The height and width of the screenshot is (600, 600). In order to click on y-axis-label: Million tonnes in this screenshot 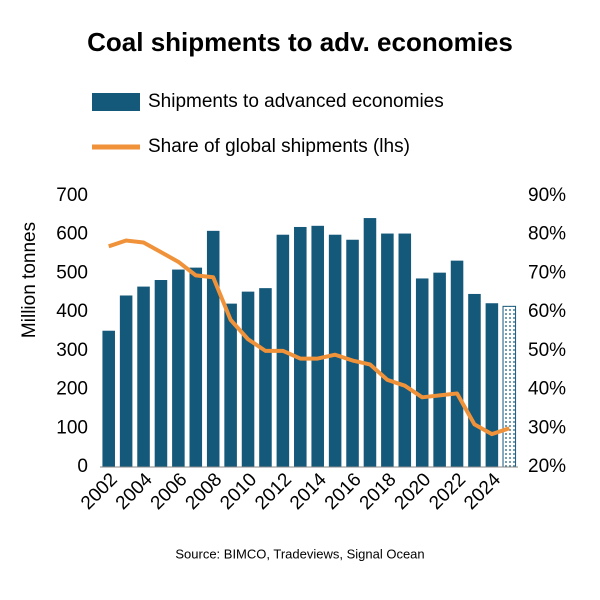, I will do `click(29, 280)`.